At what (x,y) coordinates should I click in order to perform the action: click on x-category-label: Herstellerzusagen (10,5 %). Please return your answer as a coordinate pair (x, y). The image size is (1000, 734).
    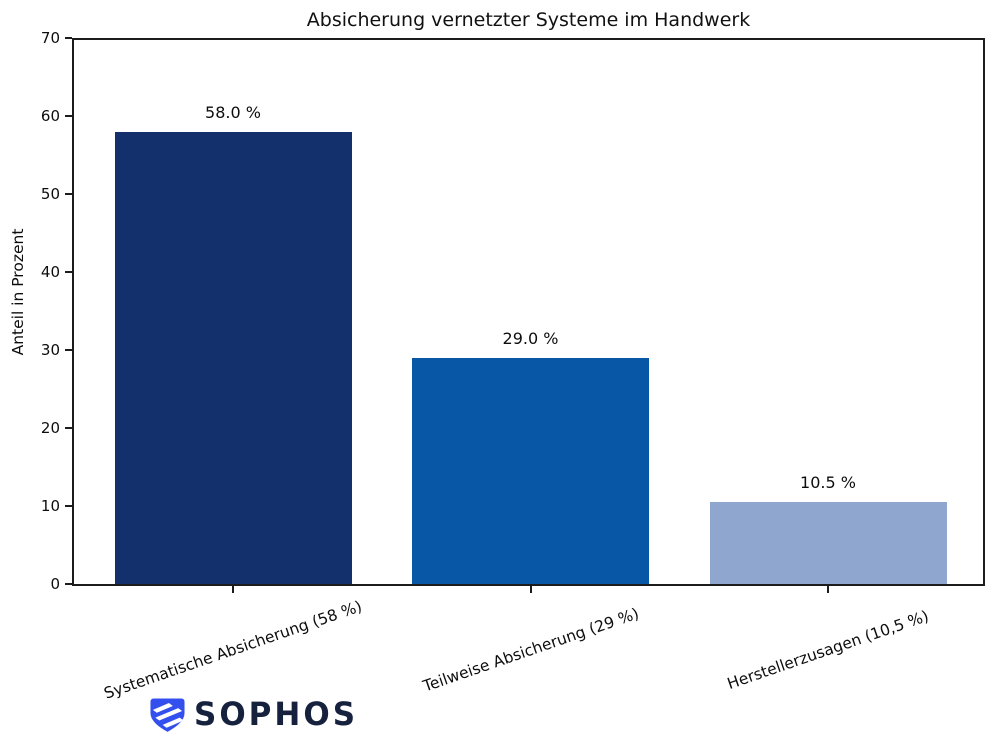
    Looking at the image, I should click on (828, 650).